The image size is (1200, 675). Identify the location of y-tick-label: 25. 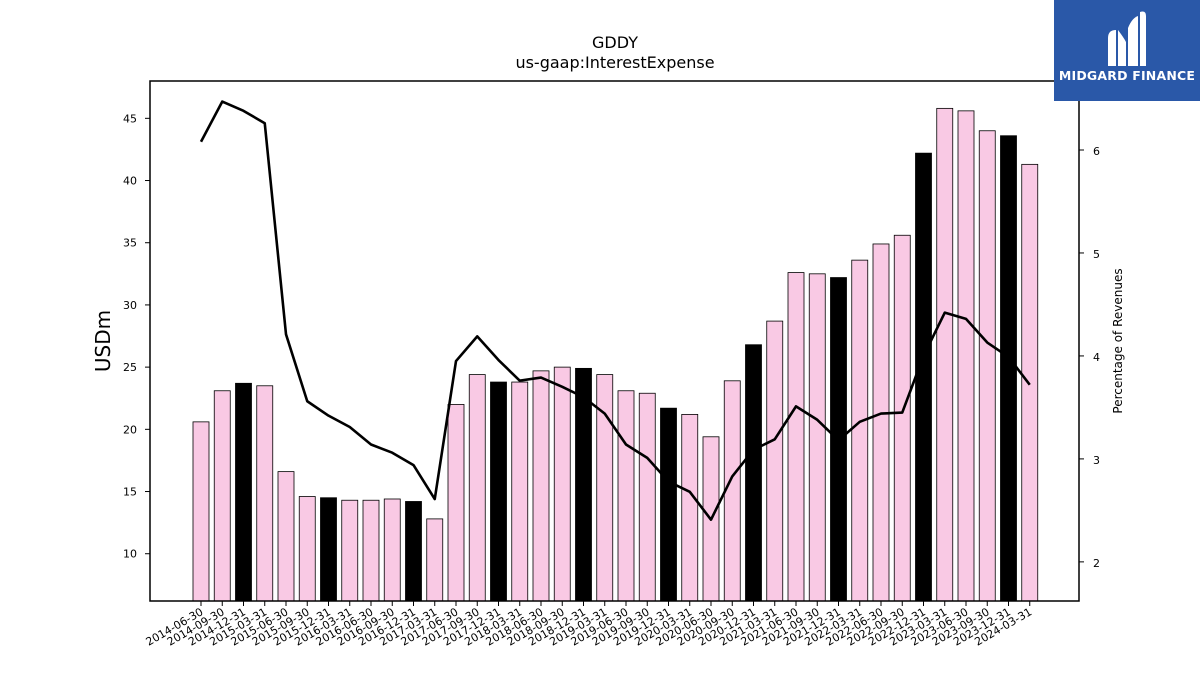
(130, 367).